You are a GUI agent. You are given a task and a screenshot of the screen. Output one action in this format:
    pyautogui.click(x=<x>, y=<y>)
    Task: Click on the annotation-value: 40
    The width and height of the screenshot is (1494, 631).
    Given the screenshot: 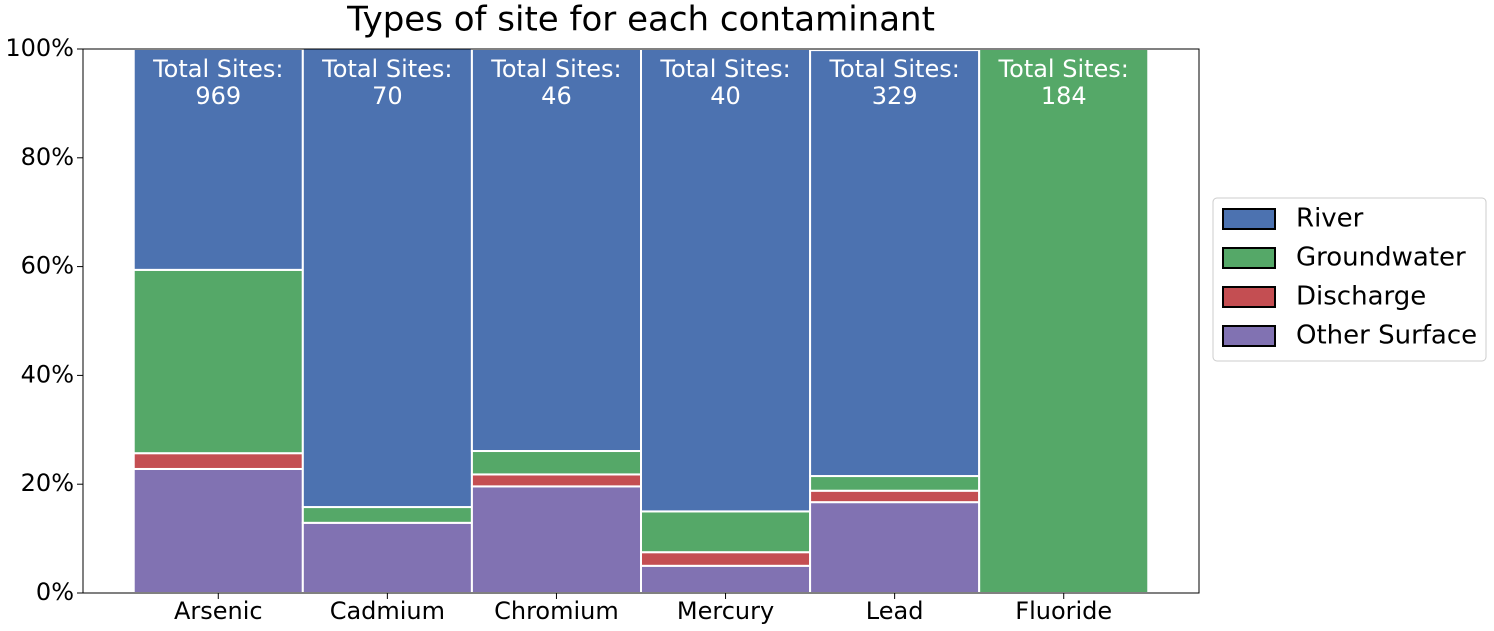 What is the action you would take?
    pyautogui.click(x=725, y=96)
    